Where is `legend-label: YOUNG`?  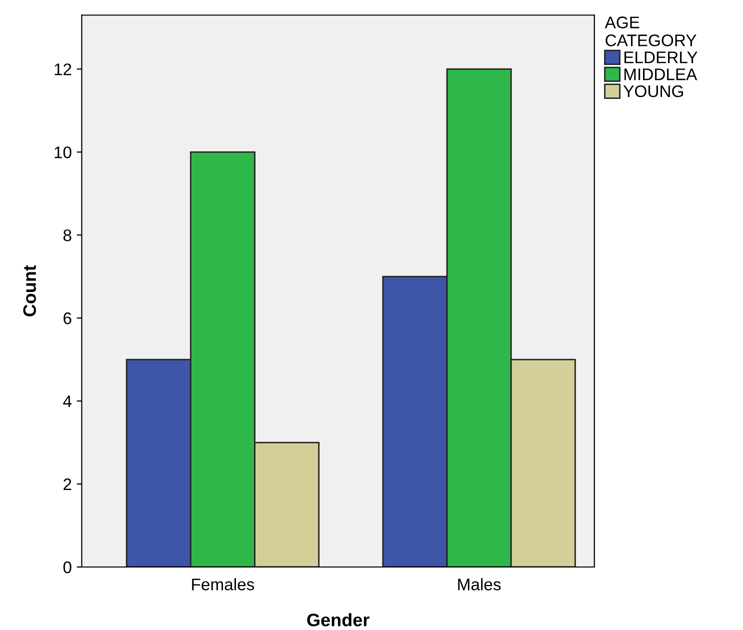
legend-label: YOUNG is located at coordinates (653, 91).